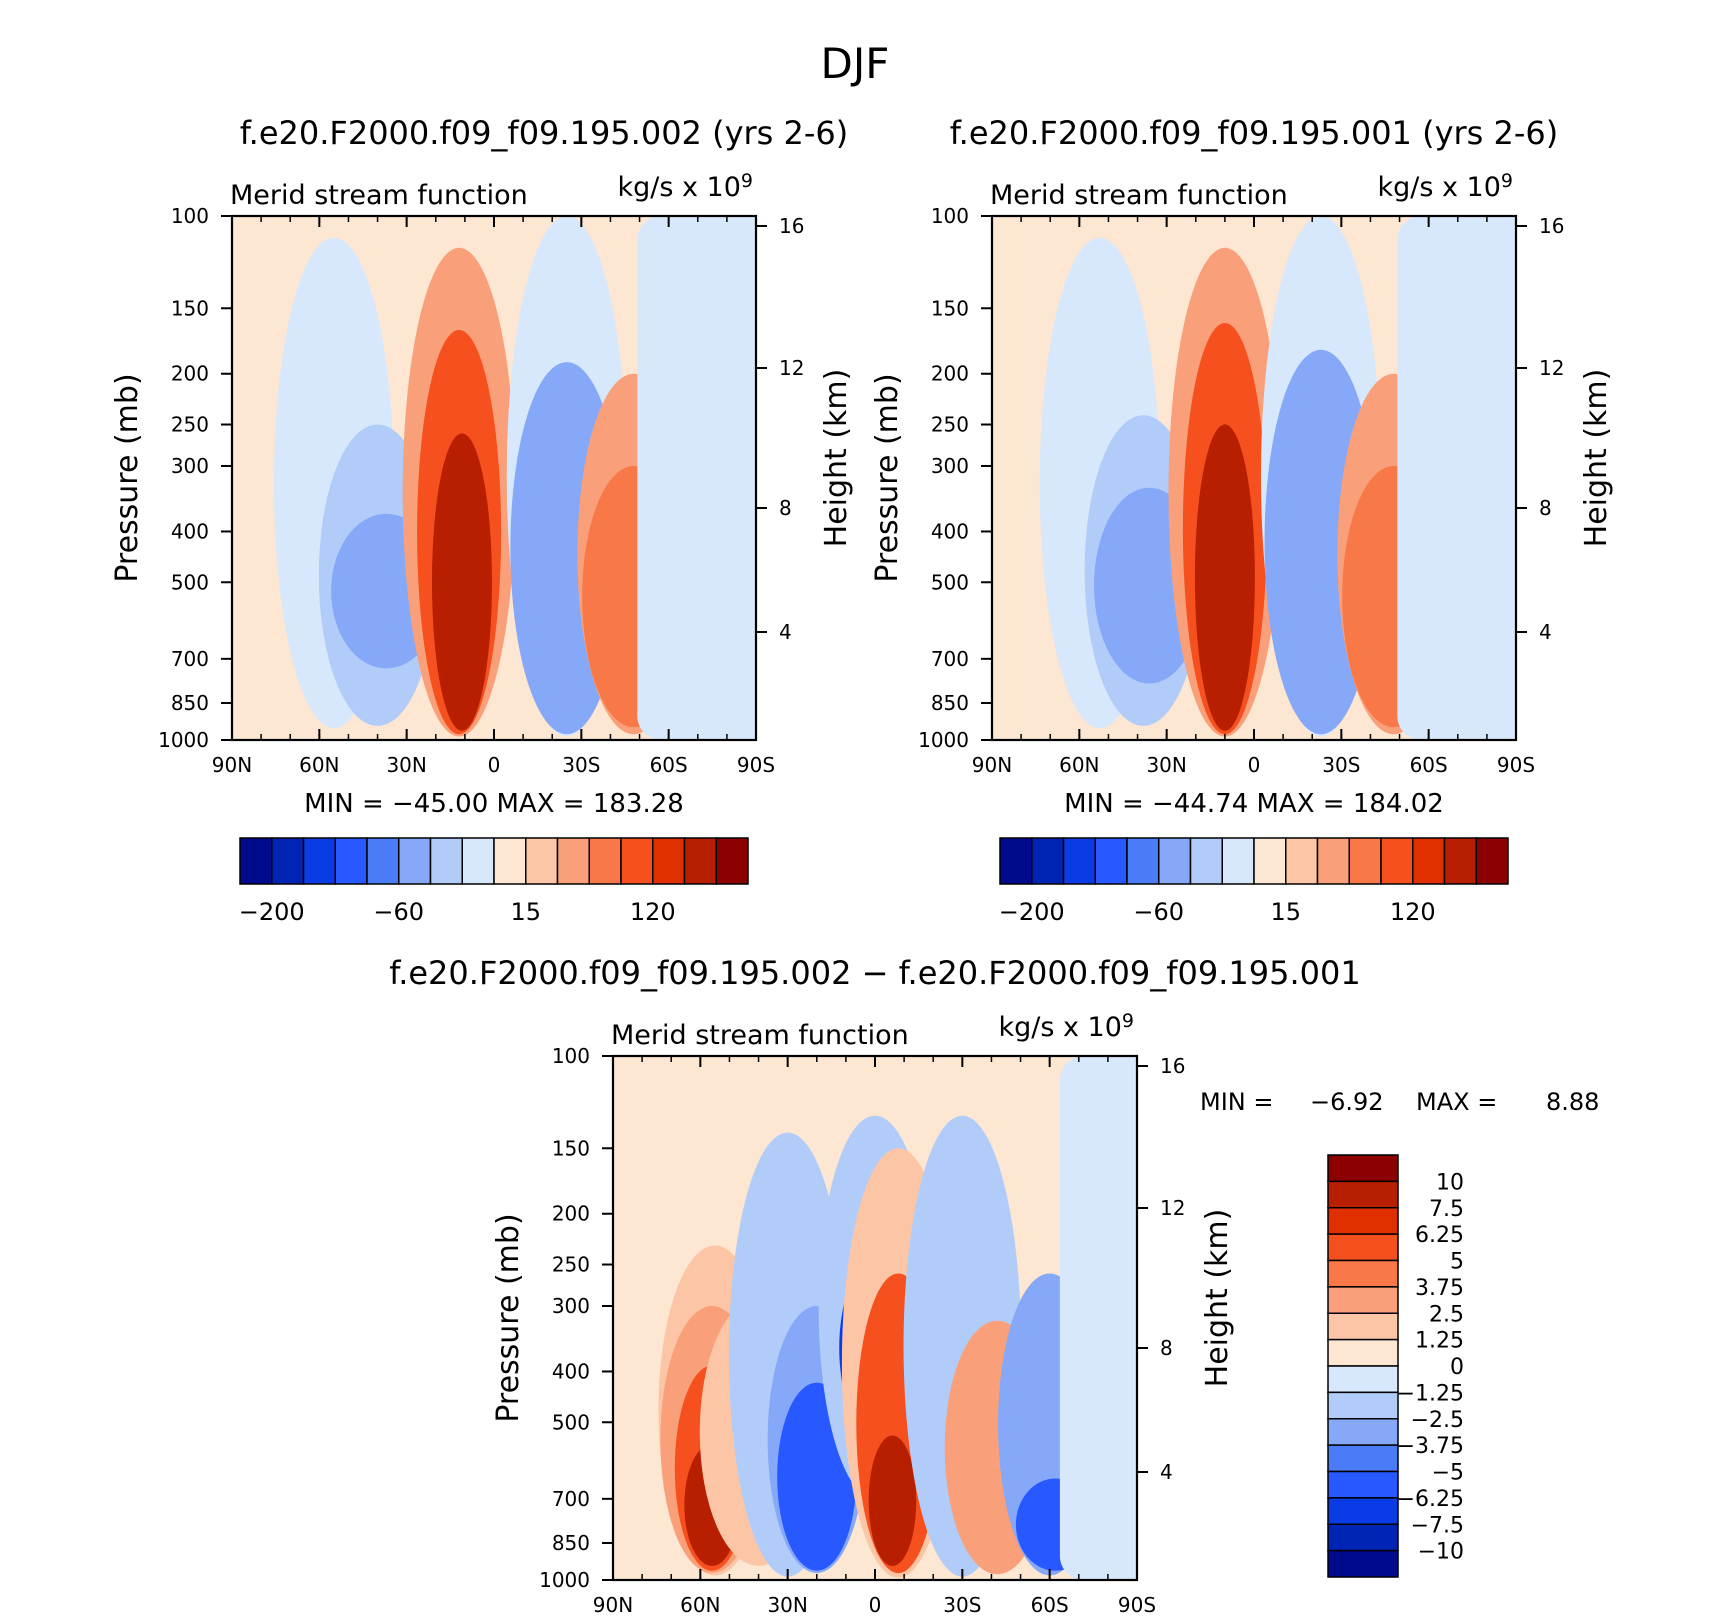 The height and width of the screenshot is (1620, 1710). What do you see at coordinates (571, 1306) in the screenshot?
I see `y-tick-label: 300` at bounding box center [571, 1306].